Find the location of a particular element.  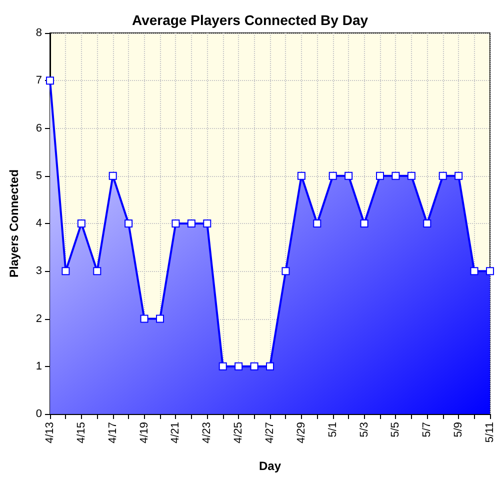

y-tick-label: 0 is located at coordinates (39, 414).